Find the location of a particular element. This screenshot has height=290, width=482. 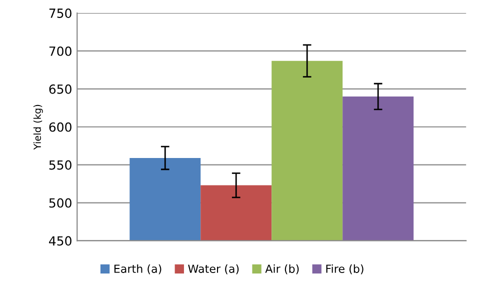

y-tick-label: 650 is located at coordinates (60, 89).